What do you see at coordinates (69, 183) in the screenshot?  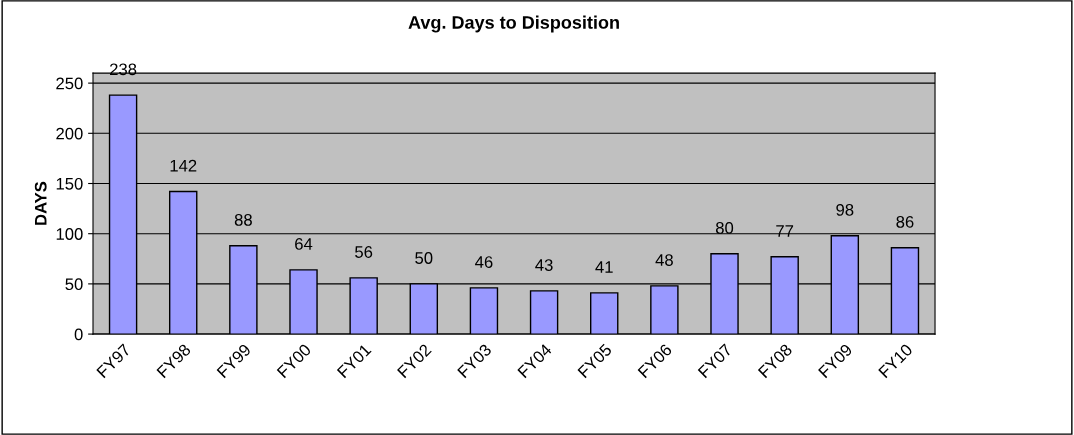 I see `y-tick-label: 150` at bounding box center [69, 183].